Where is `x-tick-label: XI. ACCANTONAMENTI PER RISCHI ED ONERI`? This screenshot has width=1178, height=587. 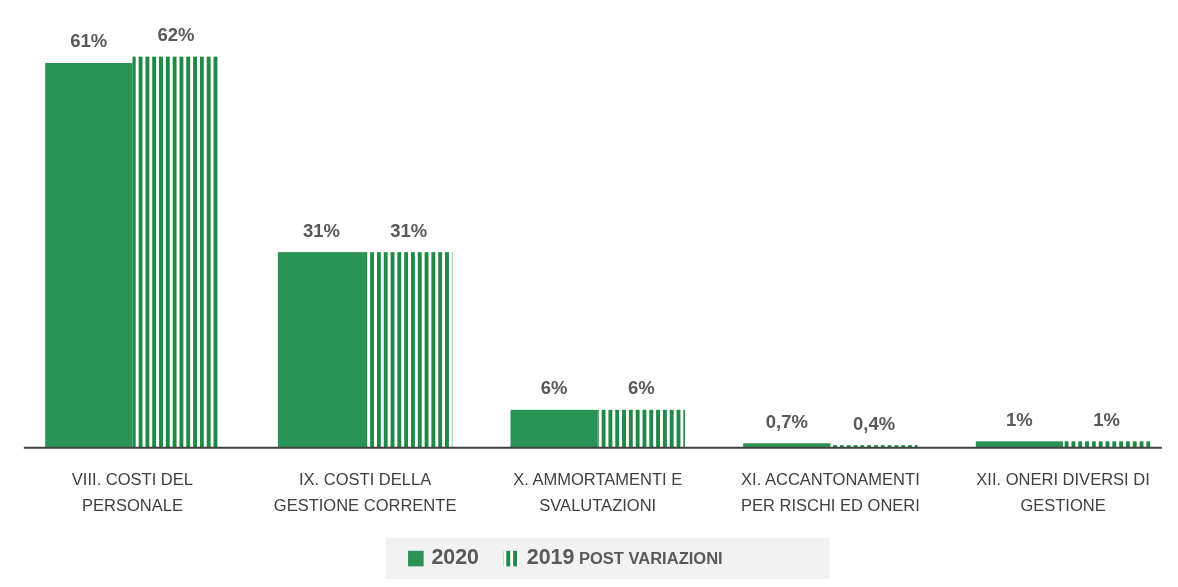 x-tick-label: XI. ACCANTONAMENTI PER RISCHI ED ONERI is located at coordinates (830, 492).